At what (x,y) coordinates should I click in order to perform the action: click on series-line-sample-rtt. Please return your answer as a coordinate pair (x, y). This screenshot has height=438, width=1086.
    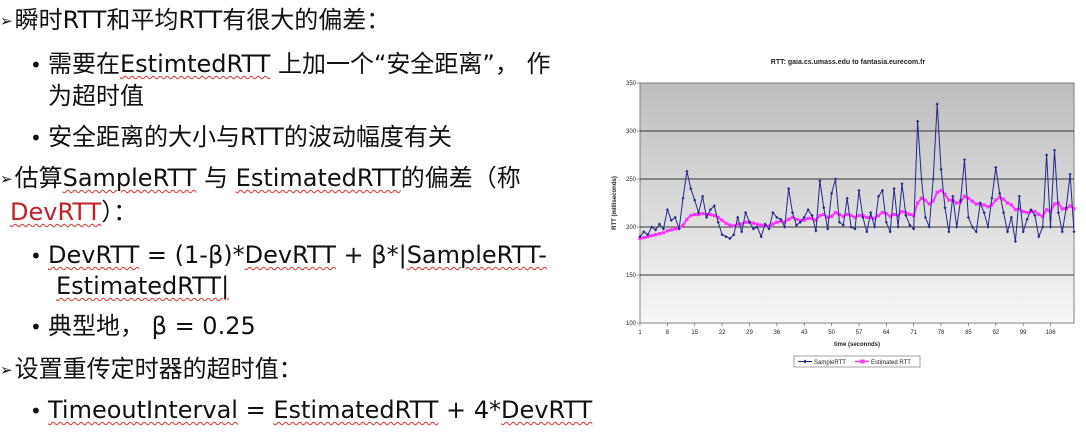
    Looking at the image, I should click on (857, 173).